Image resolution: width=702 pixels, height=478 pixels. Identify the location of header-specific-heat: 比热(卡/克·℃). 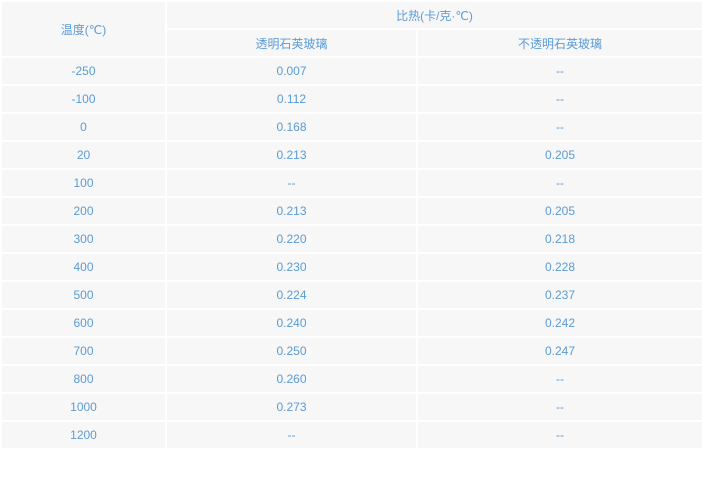
(433, 15).